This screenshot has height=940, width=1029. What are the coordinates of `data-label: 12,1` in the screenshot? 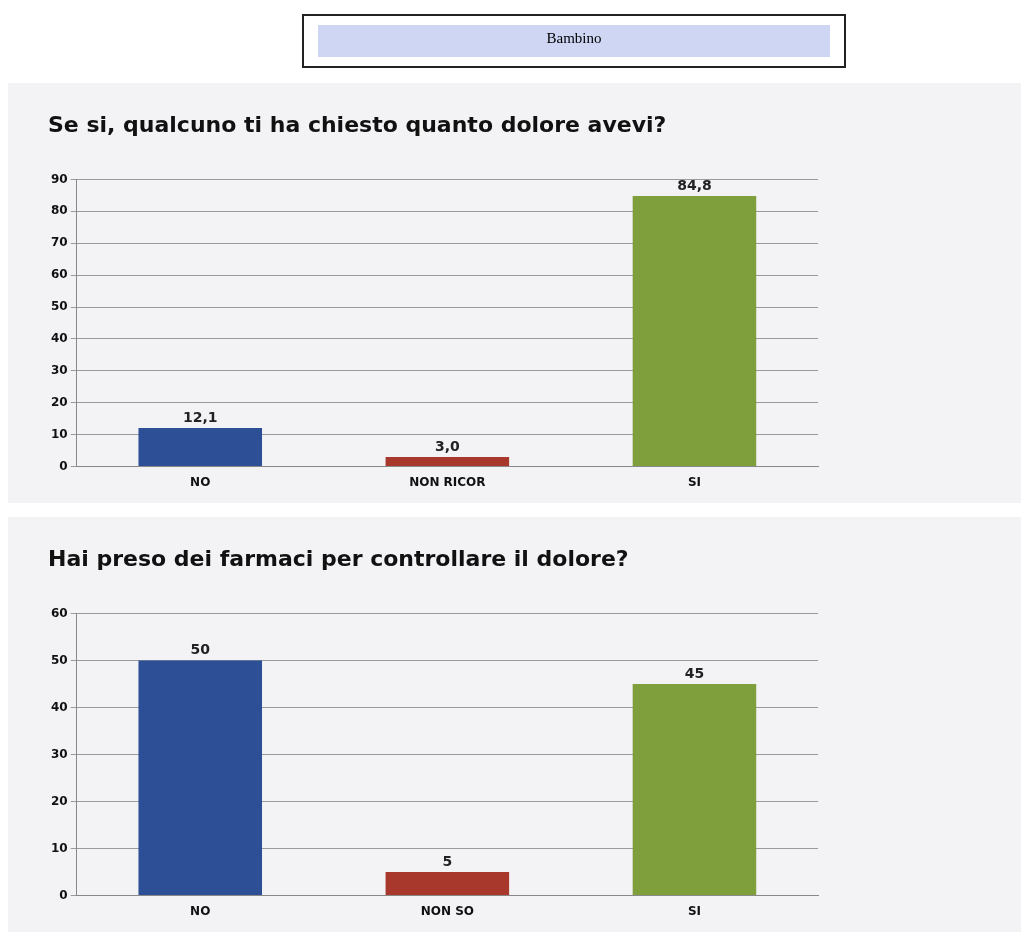 It's located at (200, 416).